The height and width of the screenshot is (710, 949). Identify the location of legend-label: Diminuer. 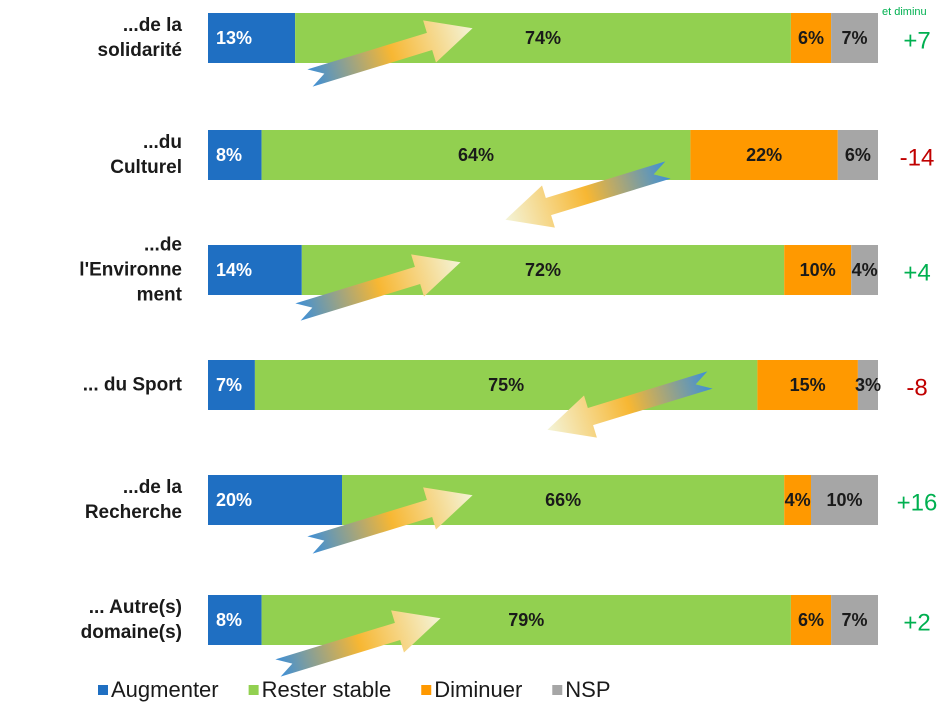
(478, 689).